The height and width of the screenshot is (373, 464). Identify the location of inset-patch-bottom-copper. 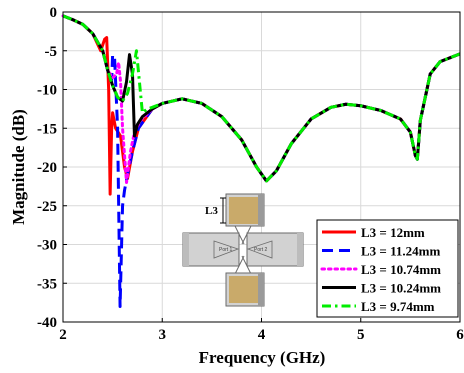
(244, 289).